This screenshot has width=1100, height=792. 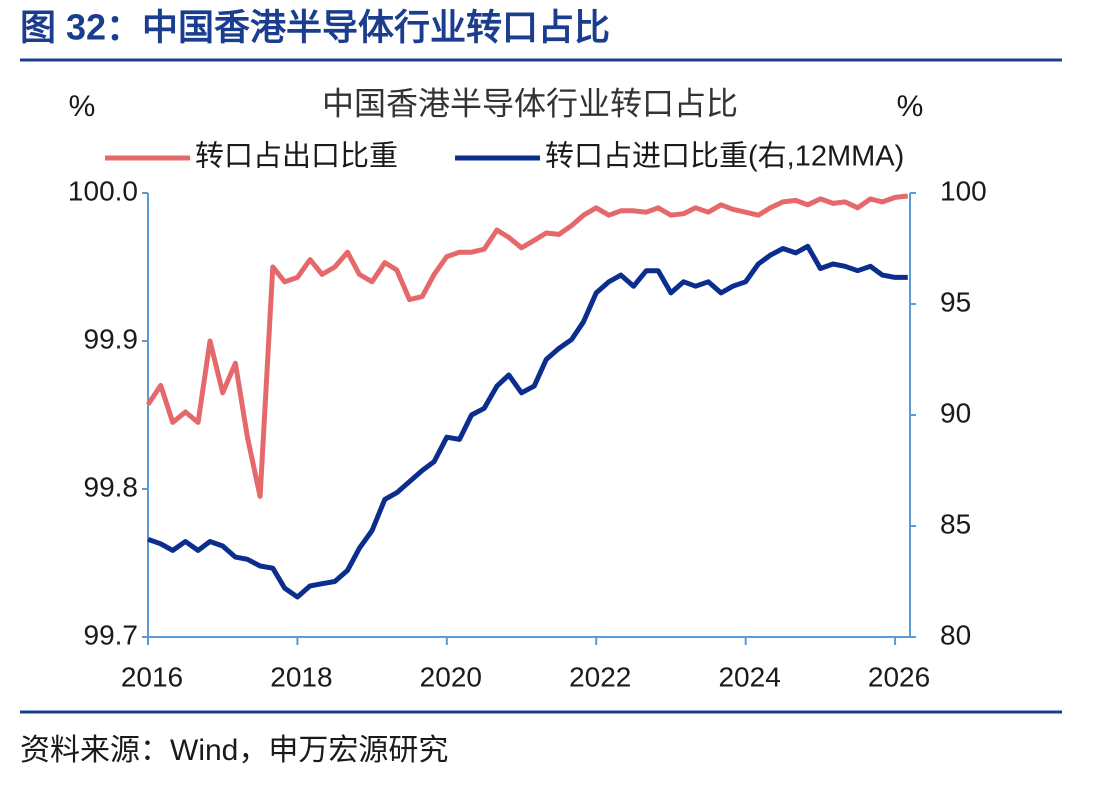 What do you see at coordinates (234, 750) in the screenshot?
I see `source-note: 资料来源：Wind，申万宏源研究` at bounding box center [234, 750].